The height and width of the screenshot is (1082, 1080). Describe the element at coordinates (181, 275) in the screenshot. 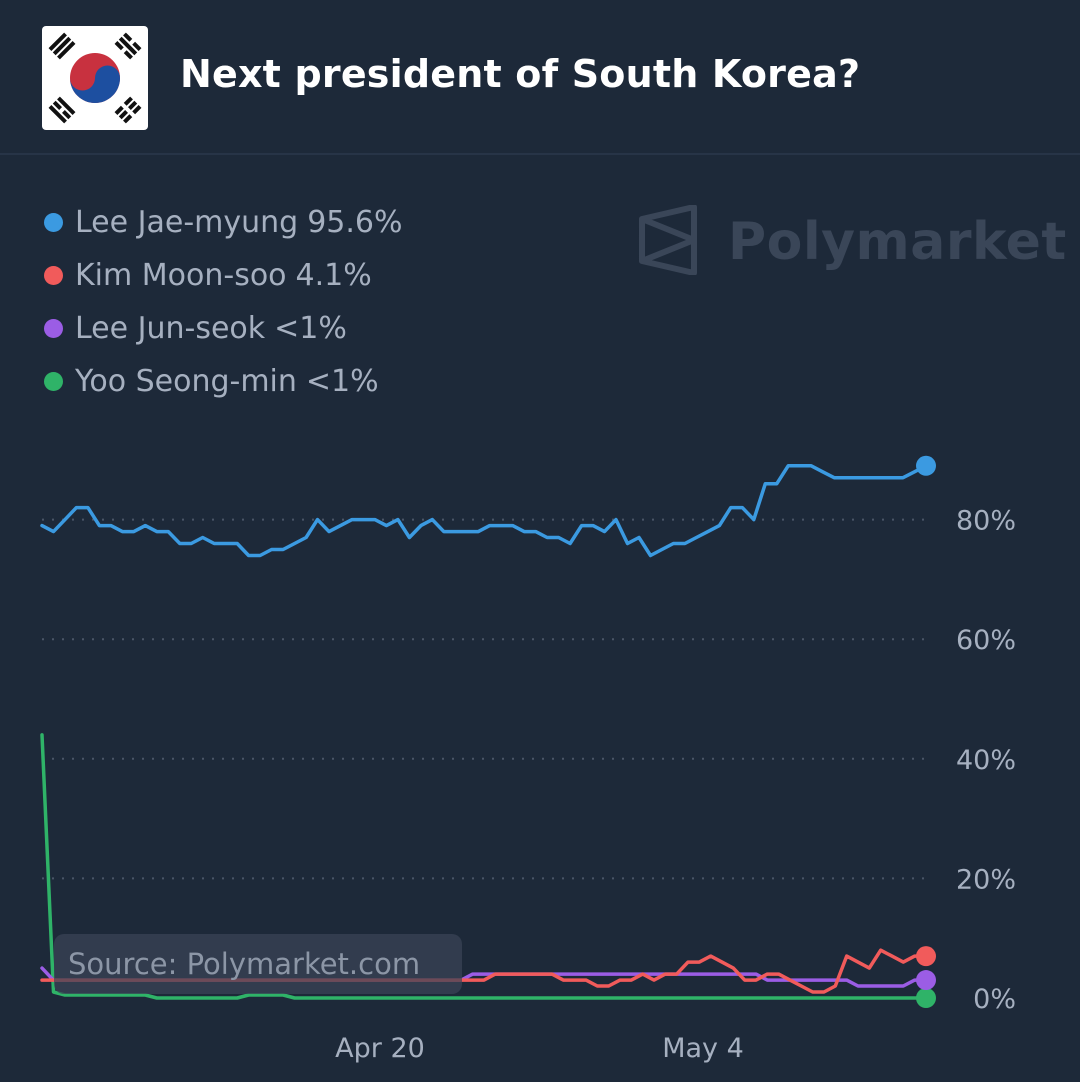

I see `legend-label: Kim Moon-soo` at that location.